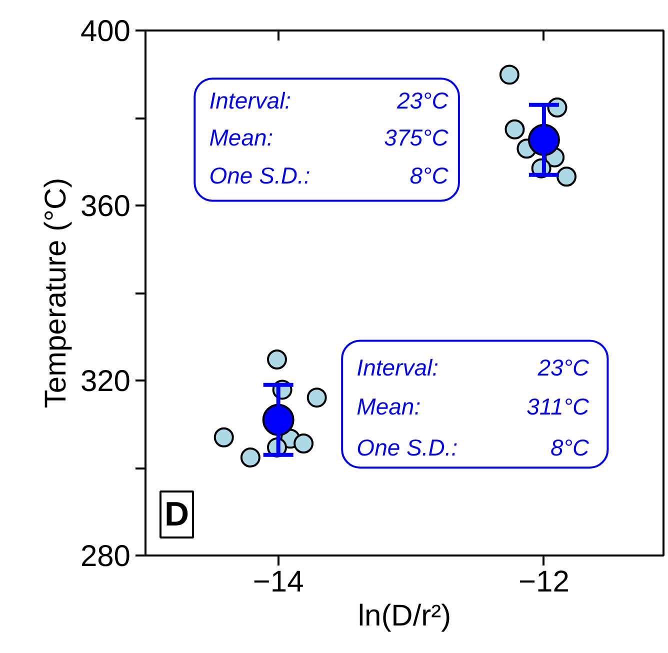 This screenshot has width=668, height=653. I want to click on y-tick-label: 280, so click(105, 556).